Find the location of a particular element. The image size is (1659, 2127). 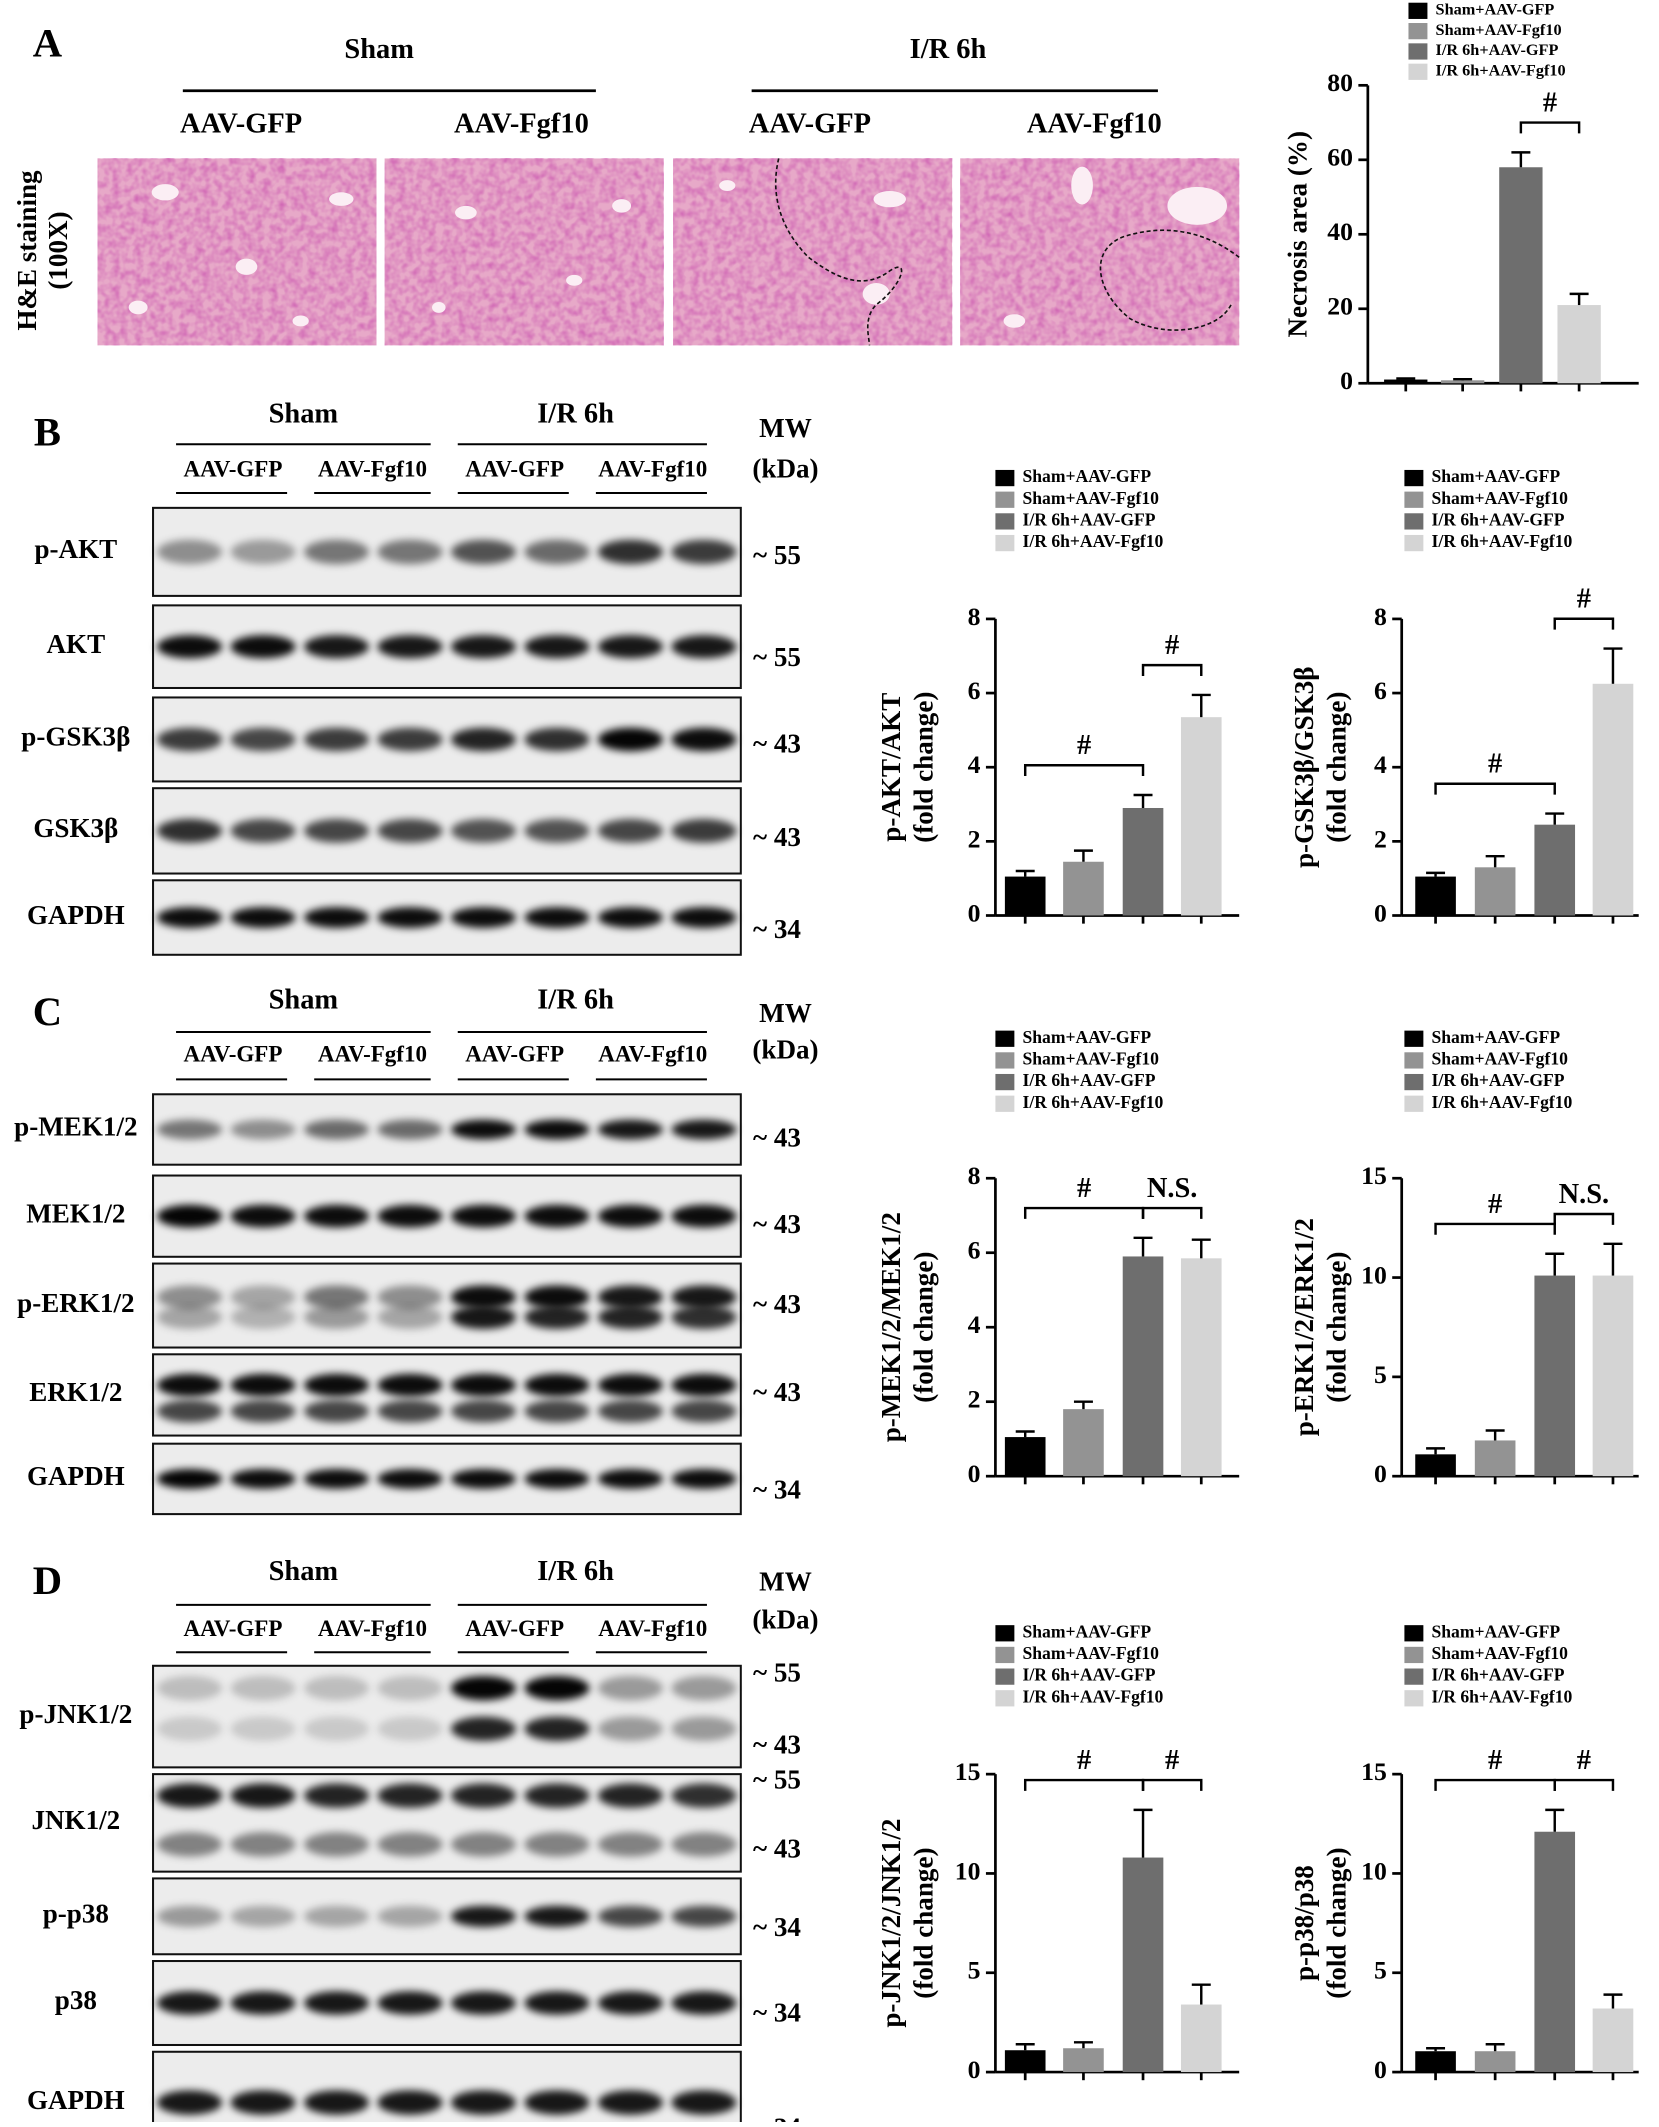

y-tick-label: 2 is located at coordinates (974, 838).